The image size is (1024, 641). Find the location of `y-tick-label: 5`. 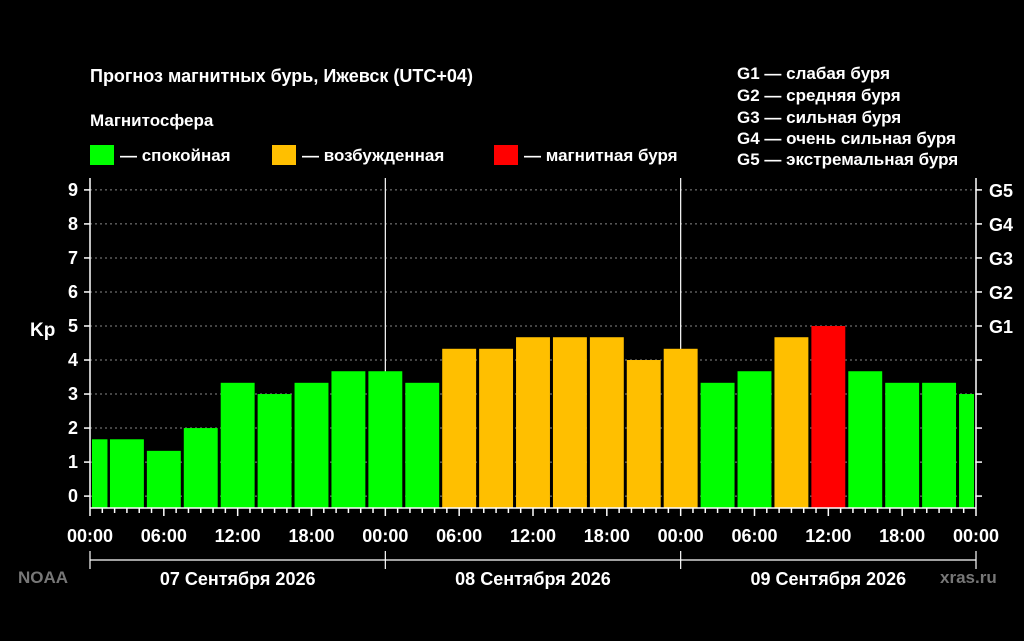

y-tick-label: 5 is located at coordinates (73, 326).